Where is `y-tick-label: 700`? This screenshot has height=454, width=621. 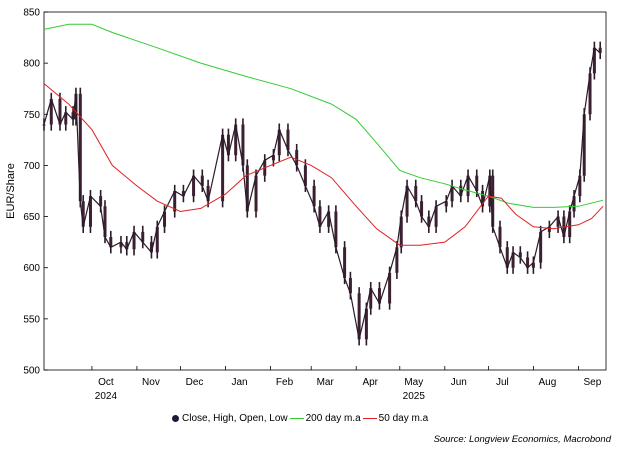 y-tick-label: 700 is located at coordinates (31, 166).